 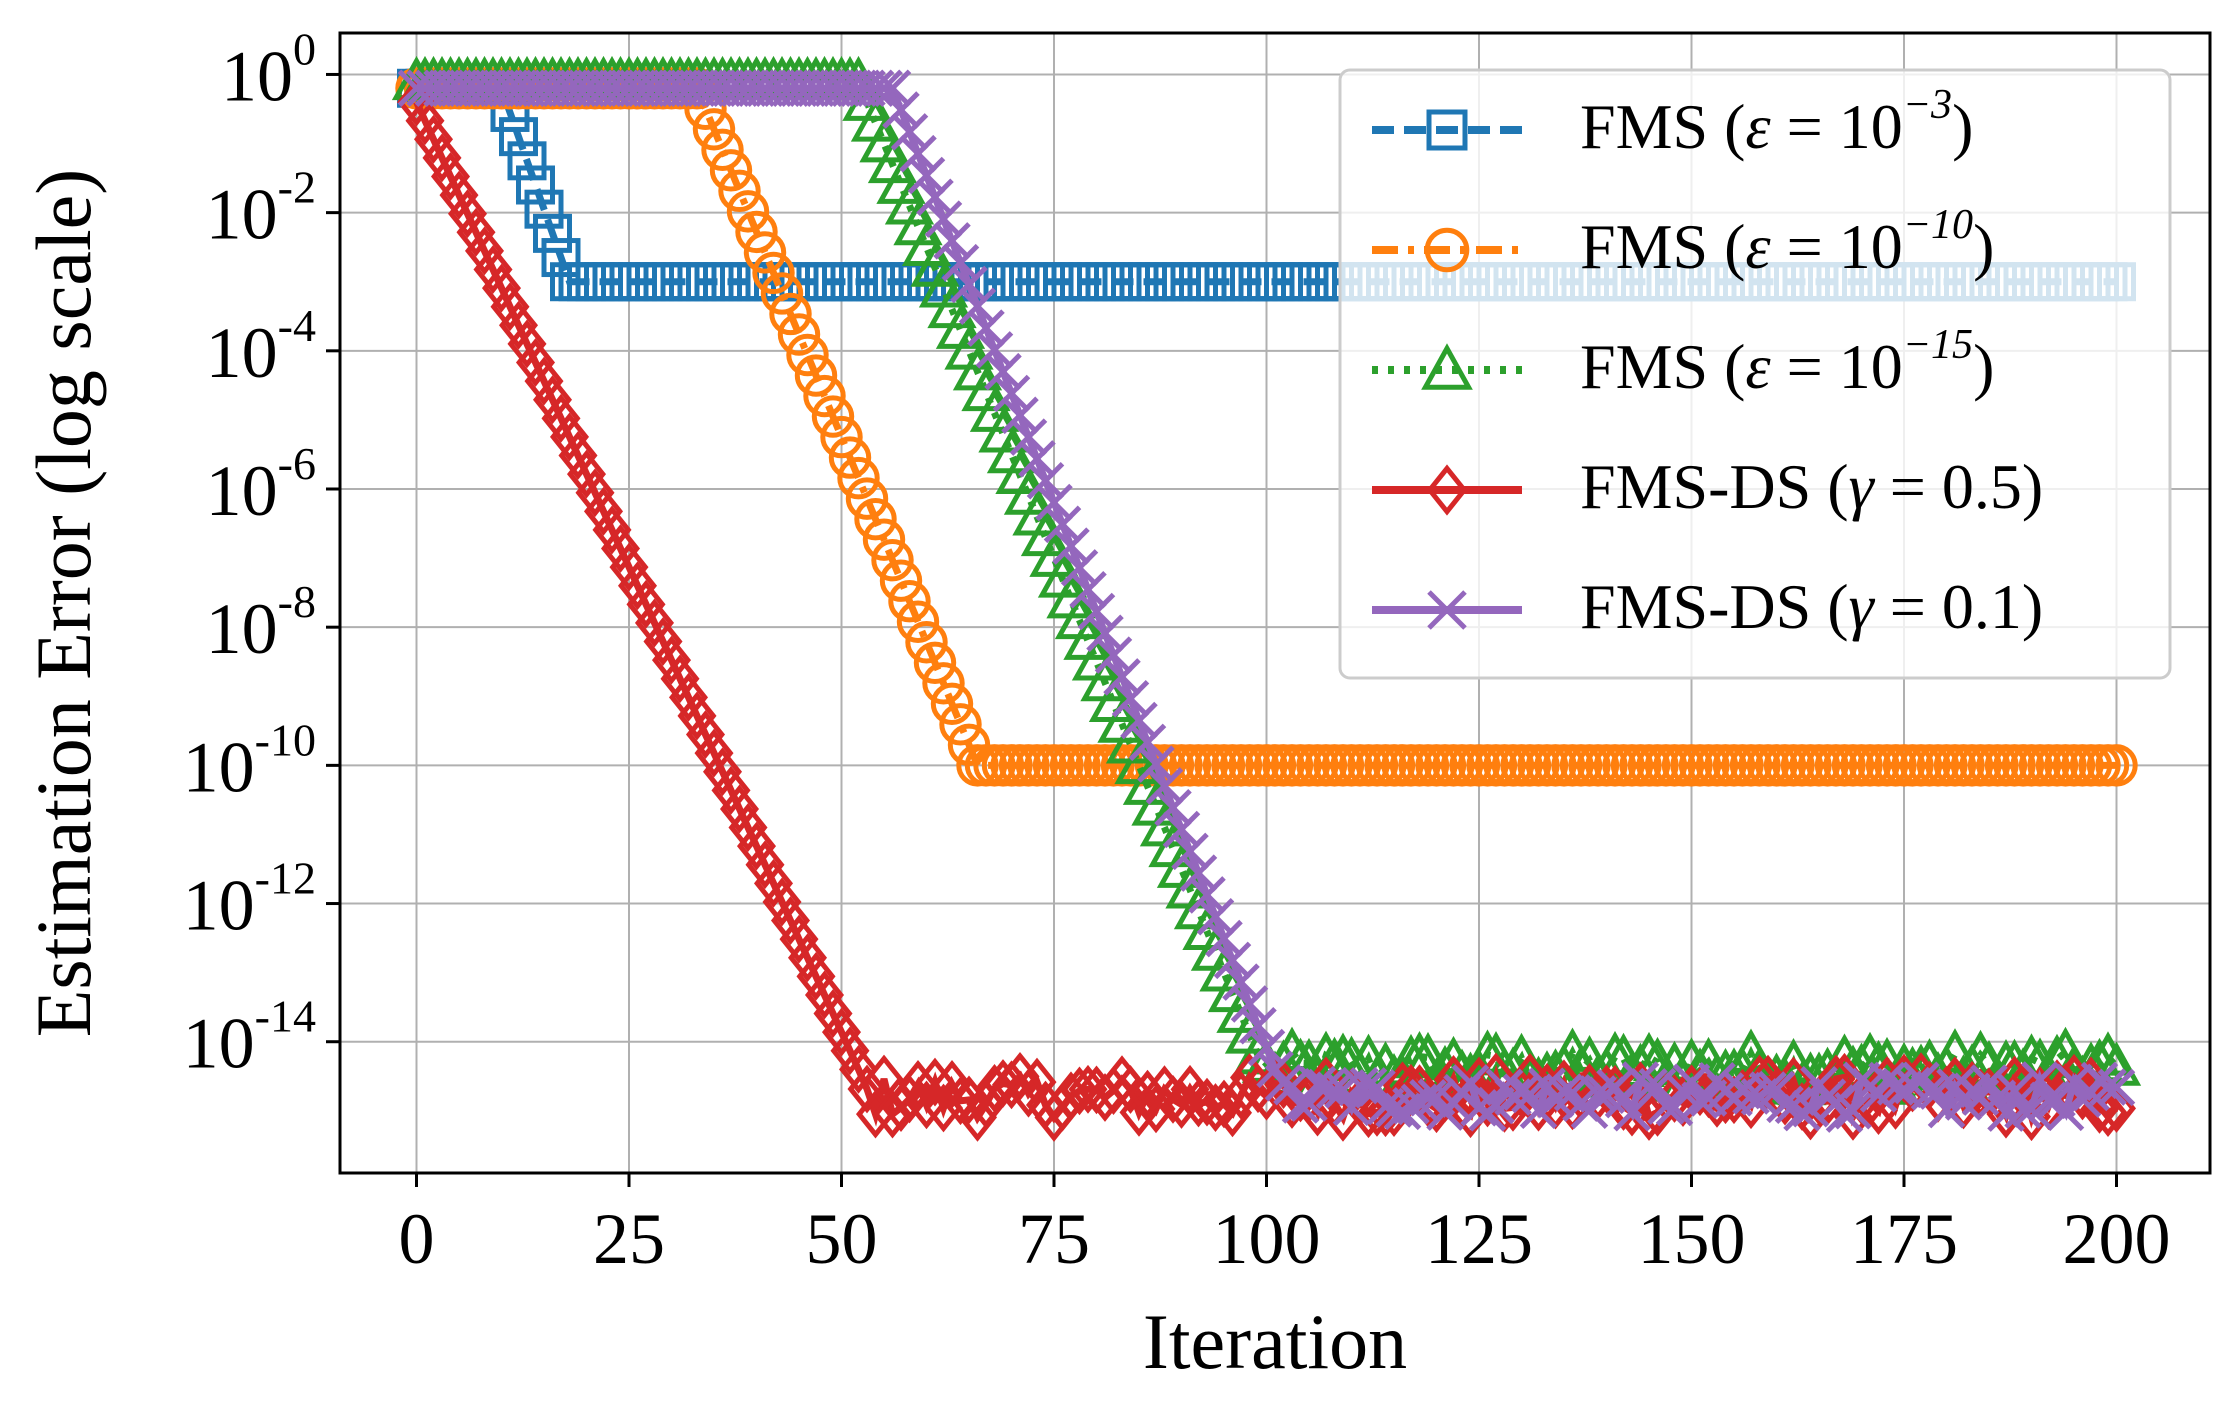 What do you see at coordinates (1054, 1239) in the screenshot?
I see `x-tick-label: 75` at bounding box center [1054, 1239].